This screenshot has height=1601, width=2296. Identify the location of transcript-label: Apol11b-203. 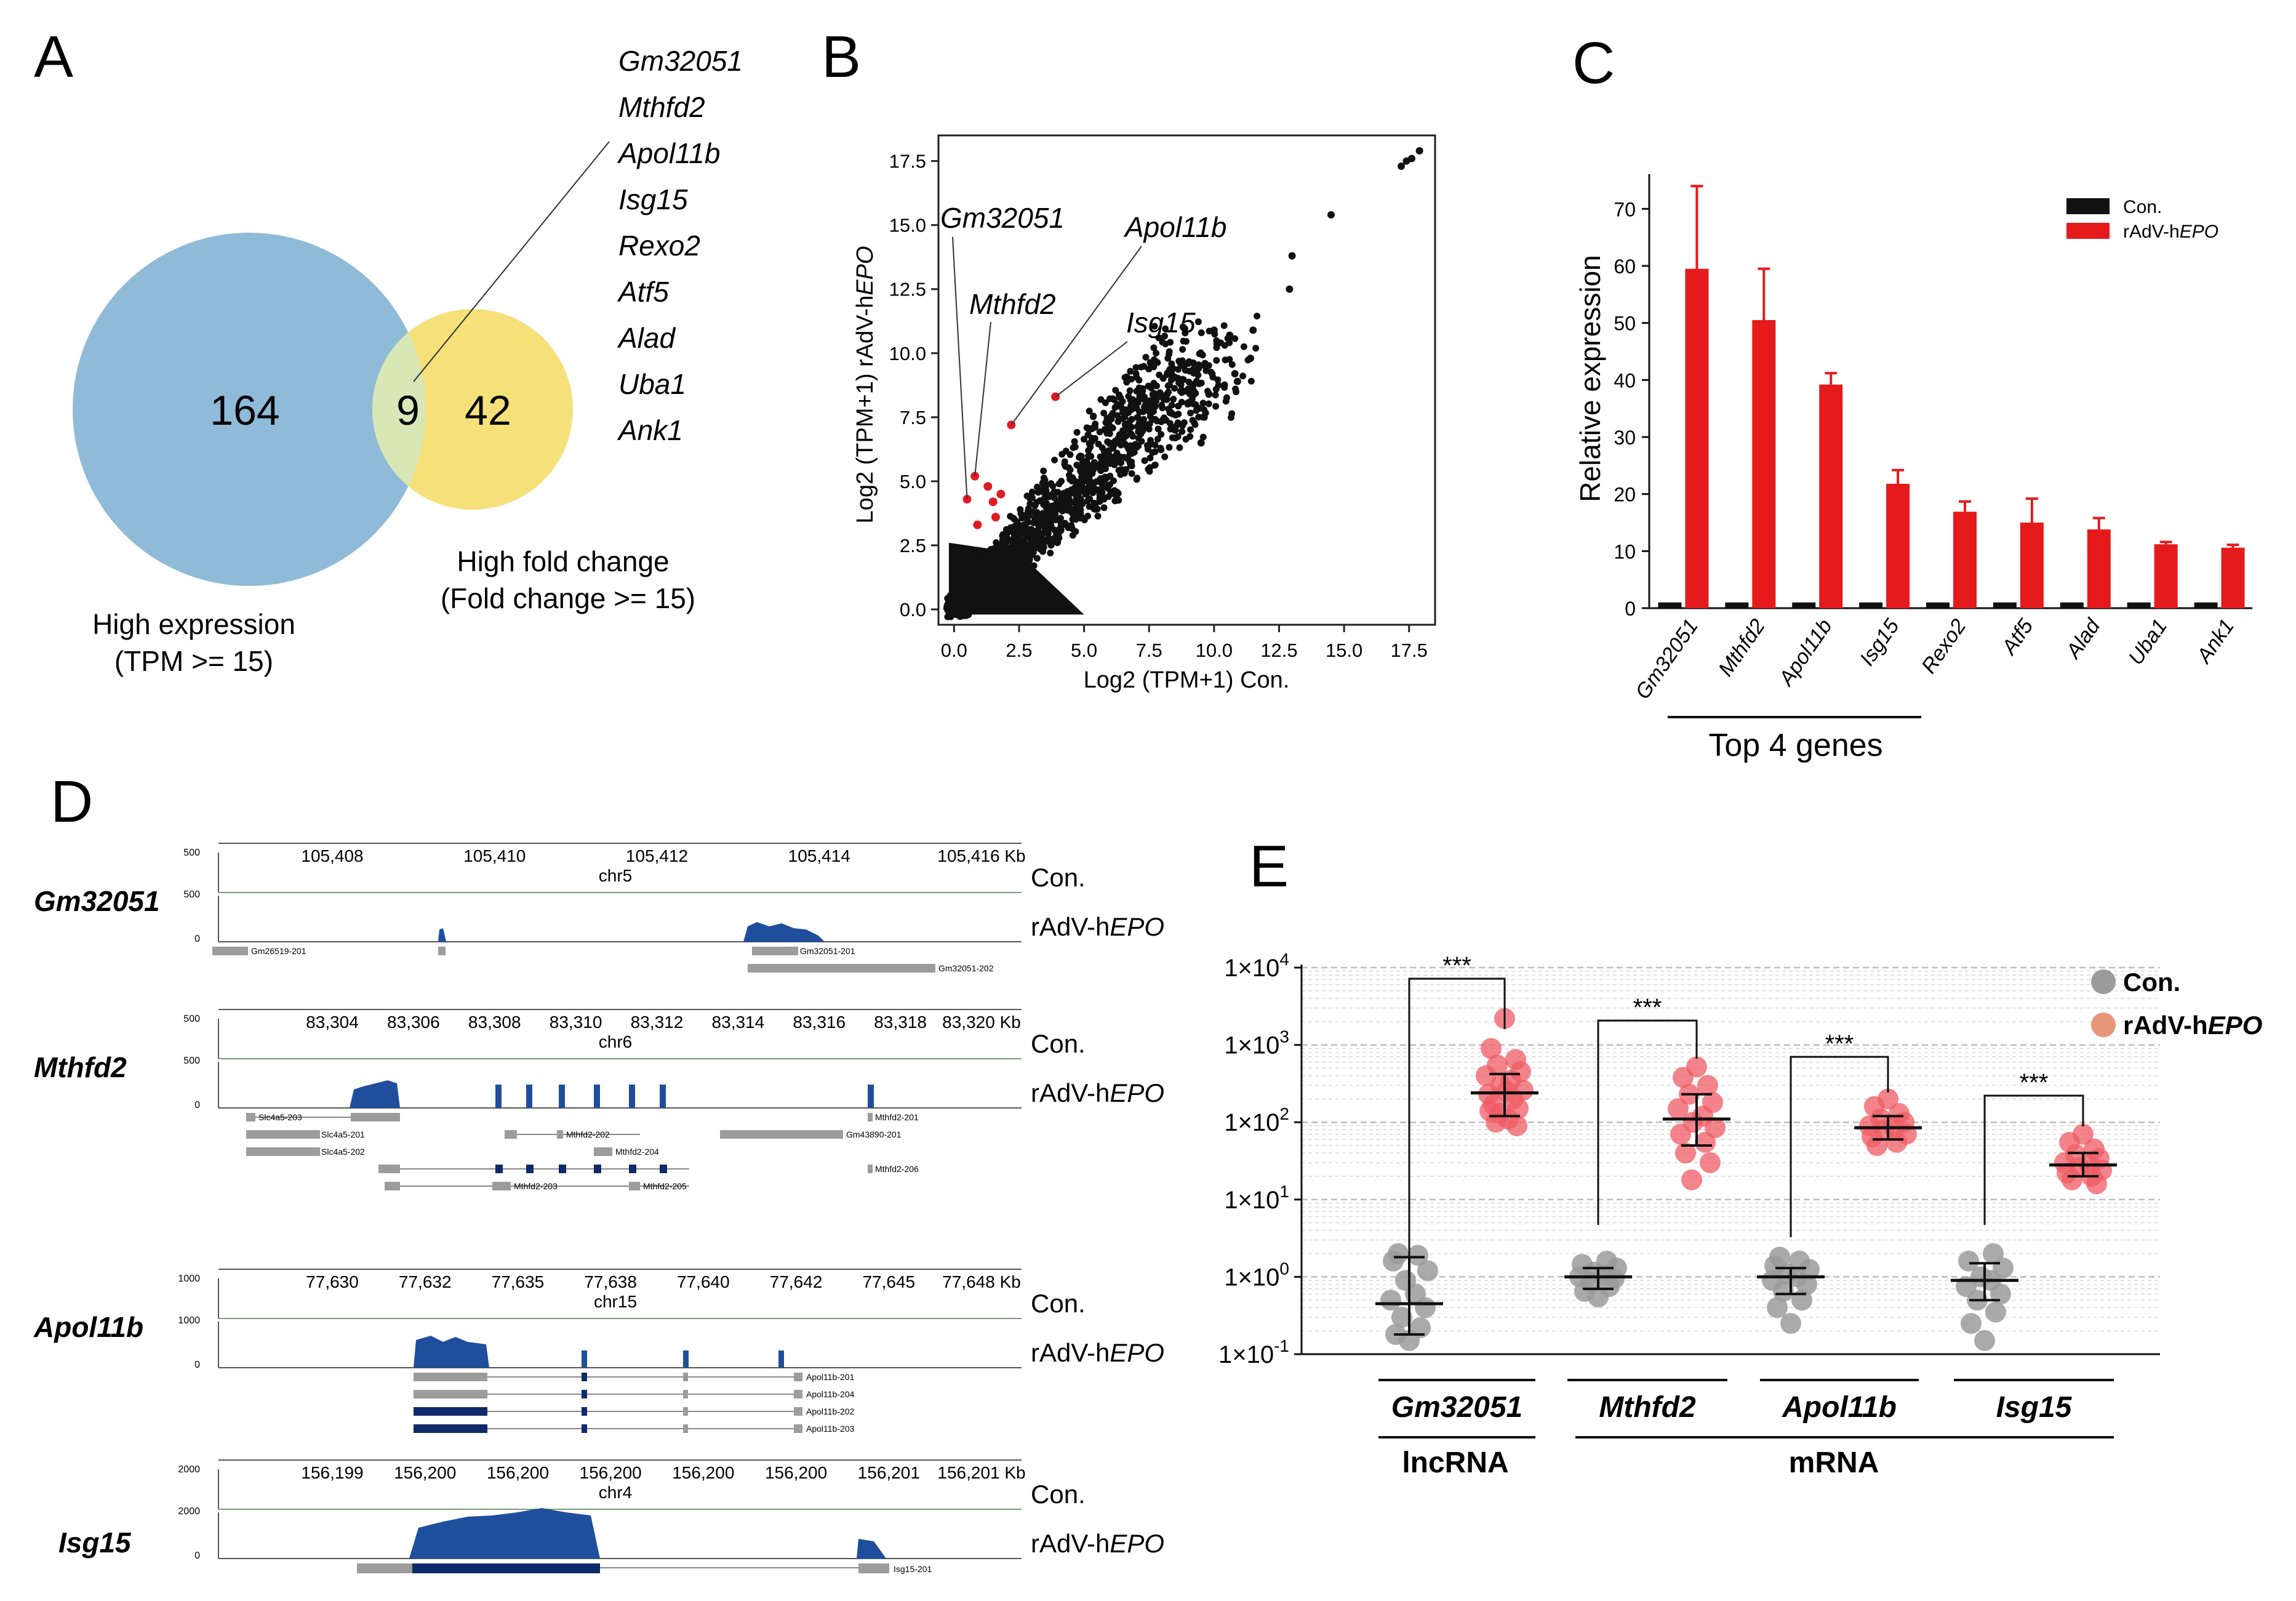
(830, 1429).